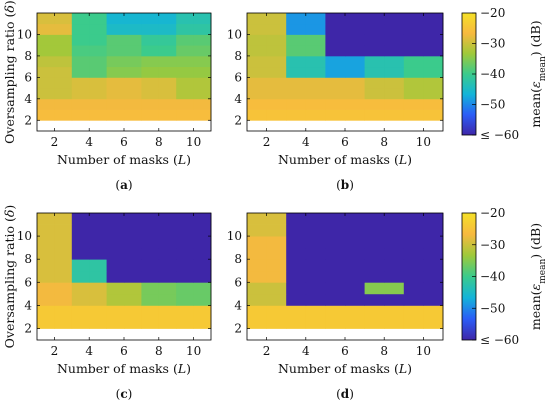 The width and height of the screenshot is (550, 404). What do you see at coordinates (492, 245) in the screenshot?
I see `colorbar-tick-label: −30` at bounding box center [492, 245].